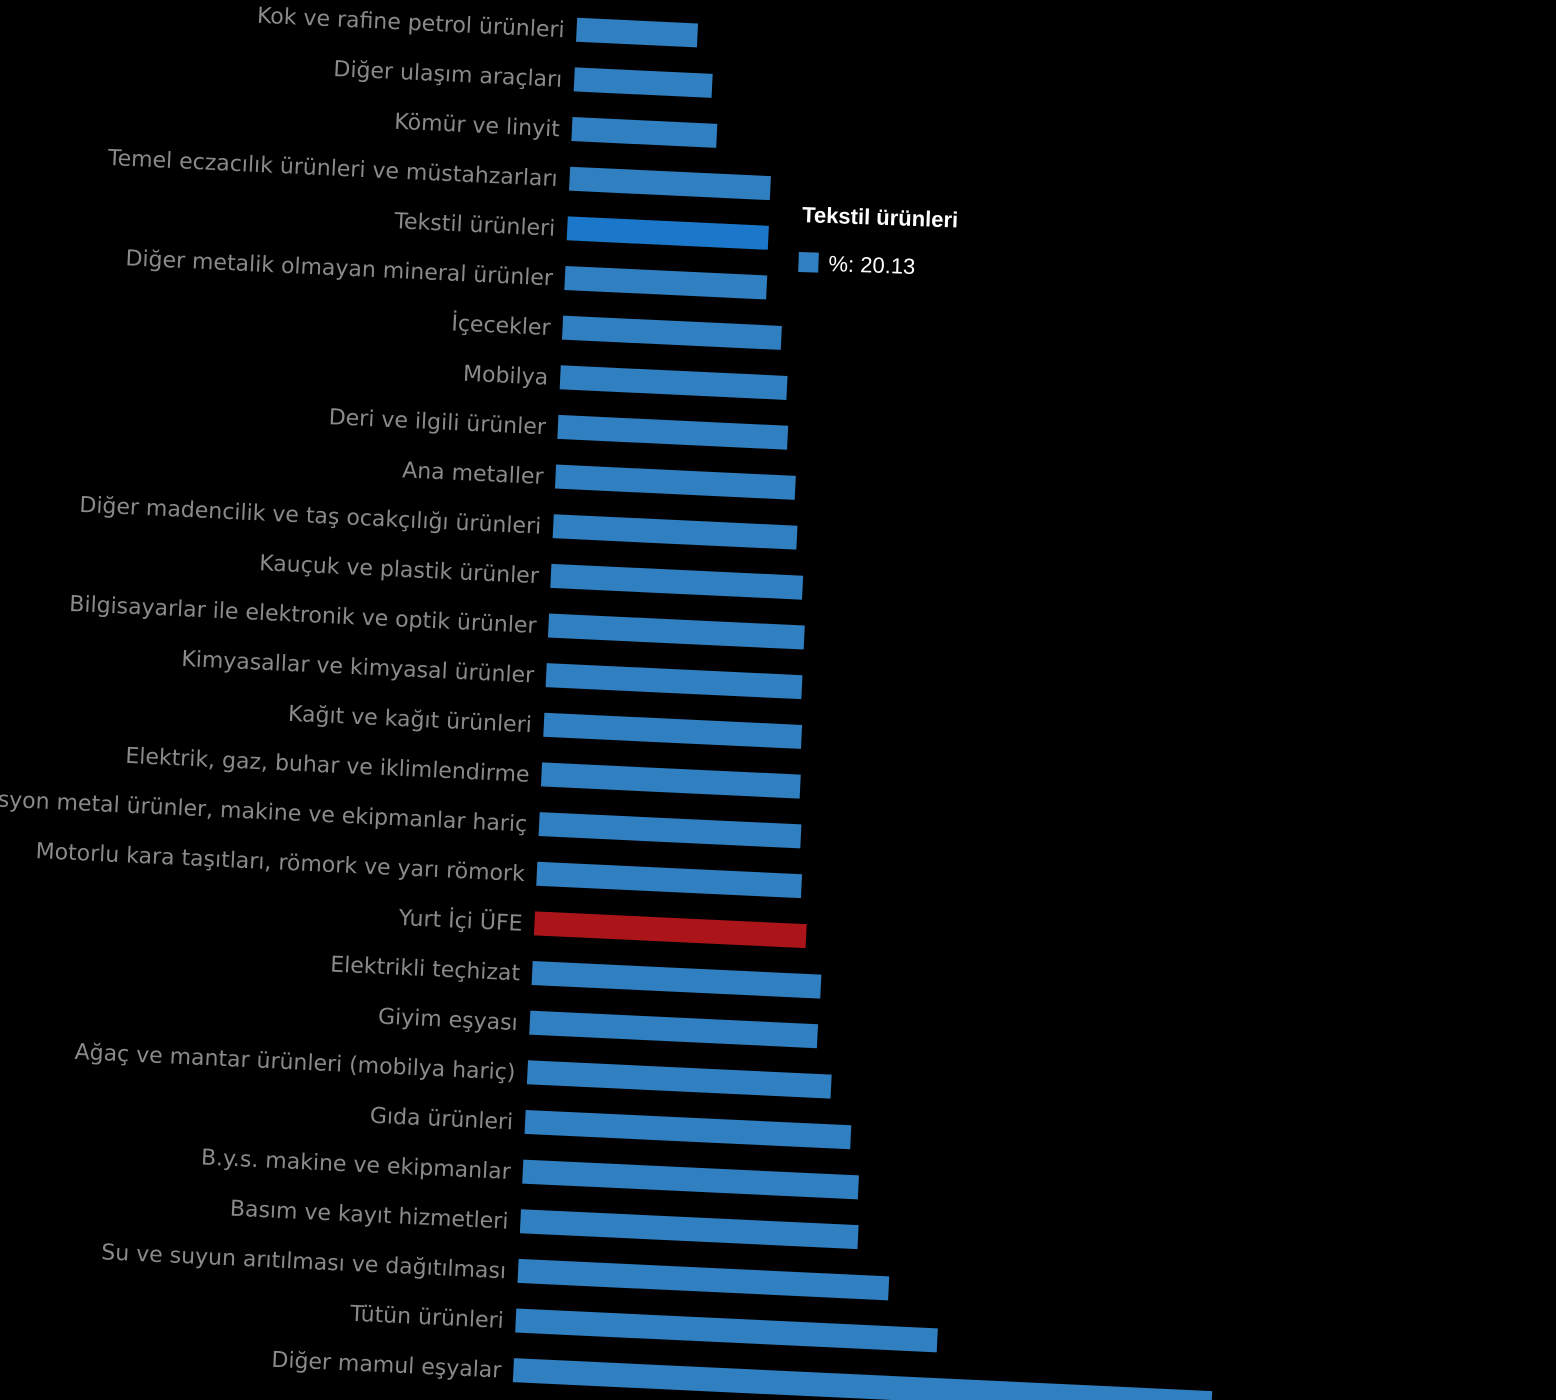 This screenshot has height=1400, width=1556. I want to click on category-label-23: B.y.s. makine ve ekipmanlar, so click(356, 1165).